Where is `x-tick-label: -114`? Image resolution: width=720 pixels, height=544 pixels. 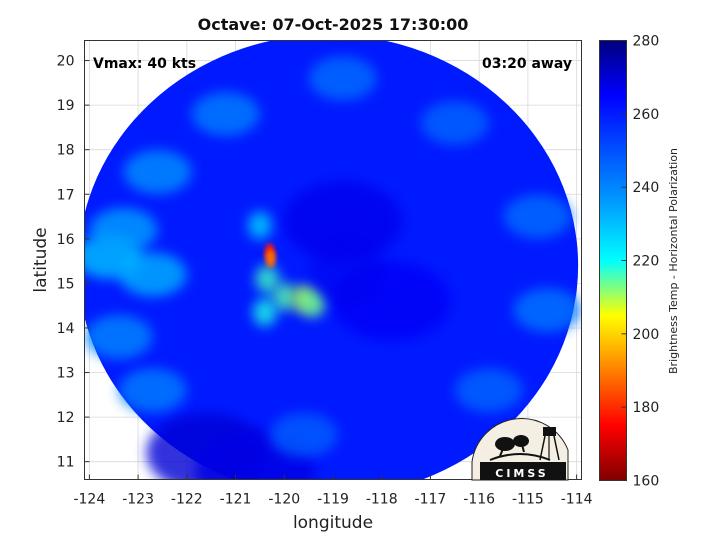 x-tick-label: -114 is located at coordinates (577, 500).